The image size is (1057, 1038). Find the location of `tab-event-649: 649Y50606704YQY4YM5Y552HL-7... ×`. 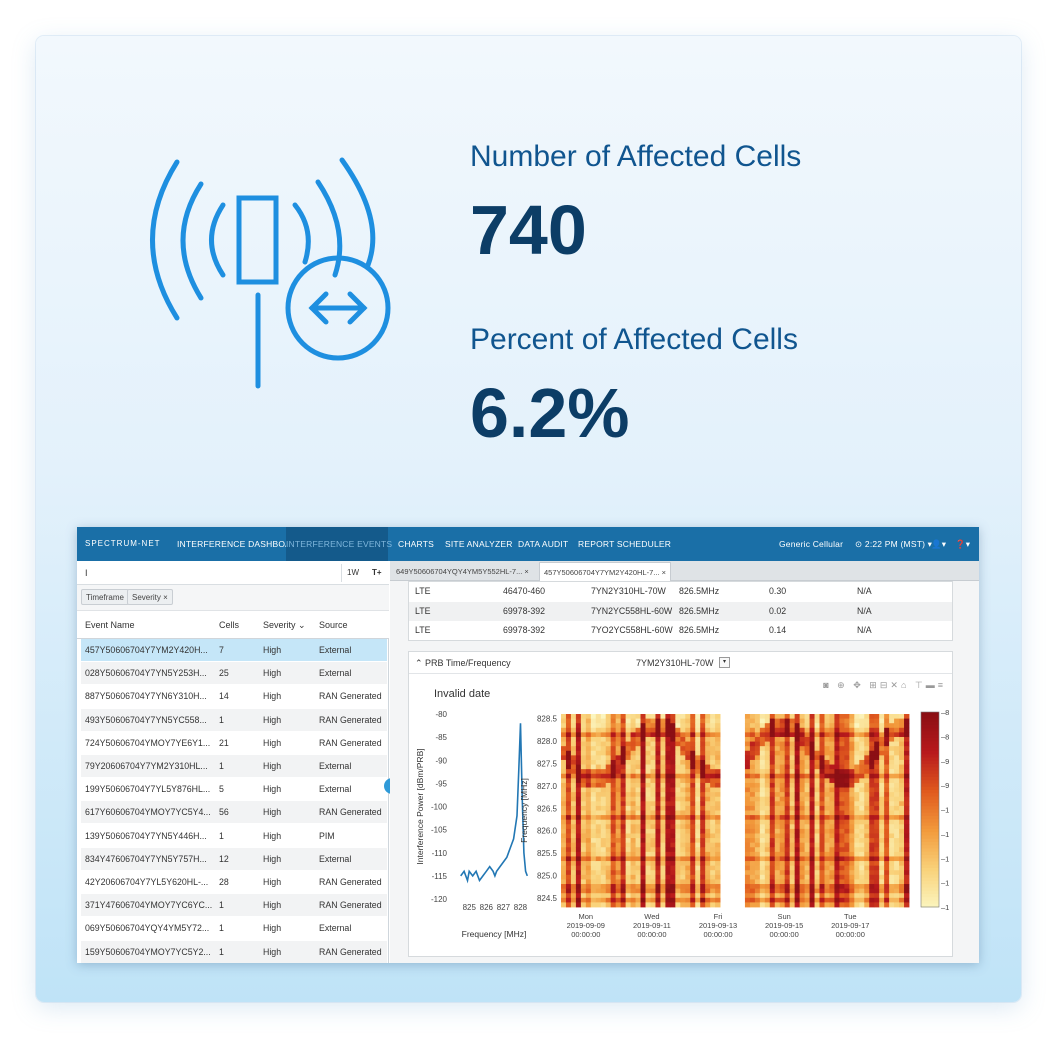

tab-event-649: 649Y50606704YQY4YM5Y552HL-7... × is located at coordinates (462, 571).